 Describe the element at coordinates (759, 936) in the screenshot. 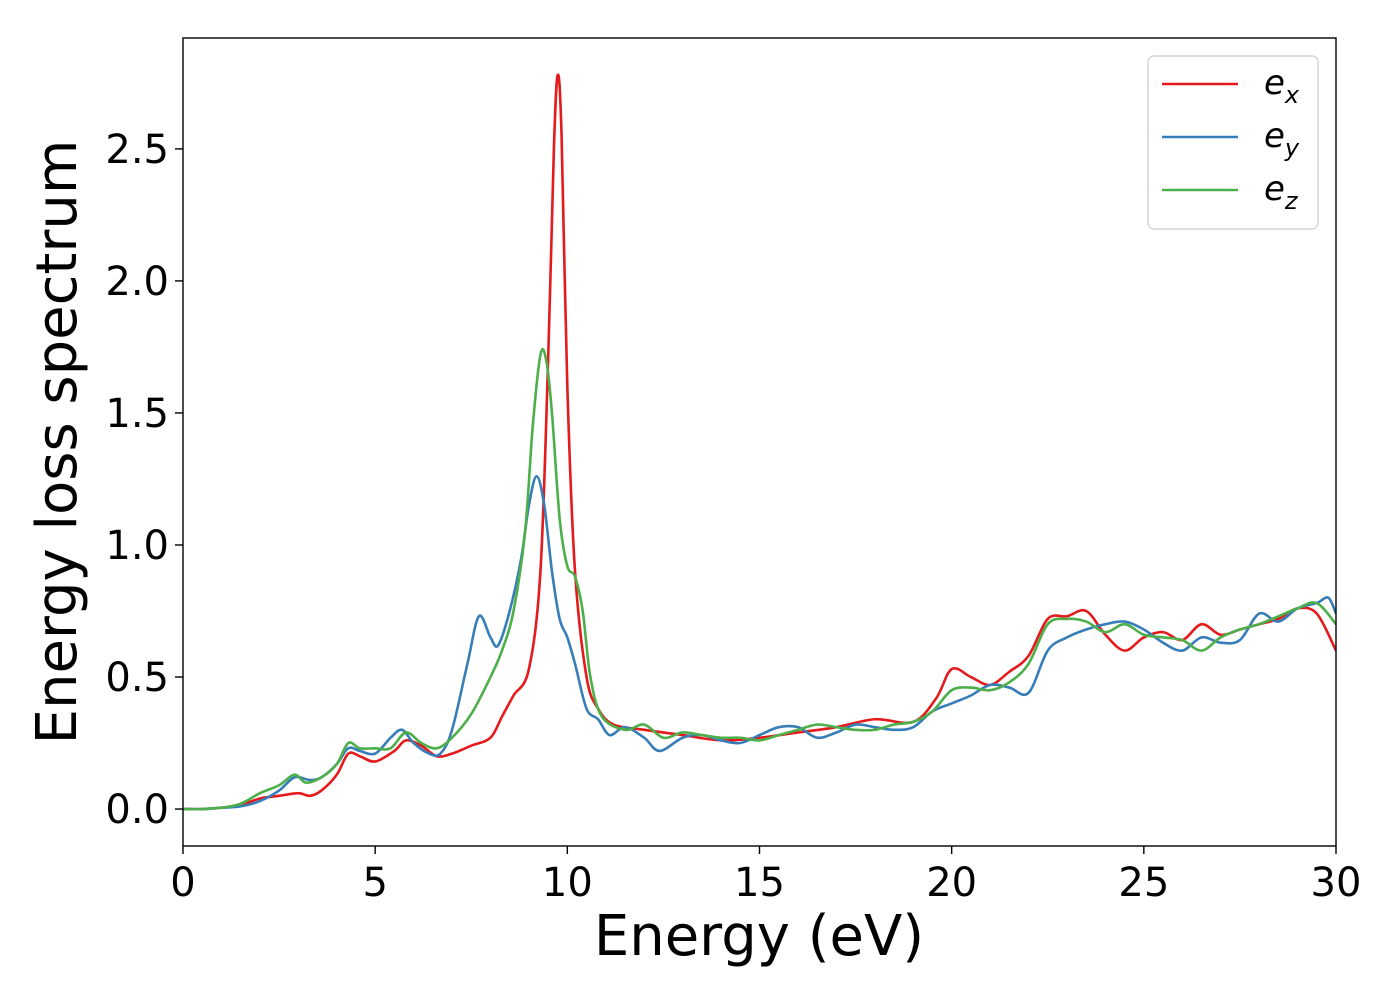

I see `x-axis-label: Energy (eV)` at that location.